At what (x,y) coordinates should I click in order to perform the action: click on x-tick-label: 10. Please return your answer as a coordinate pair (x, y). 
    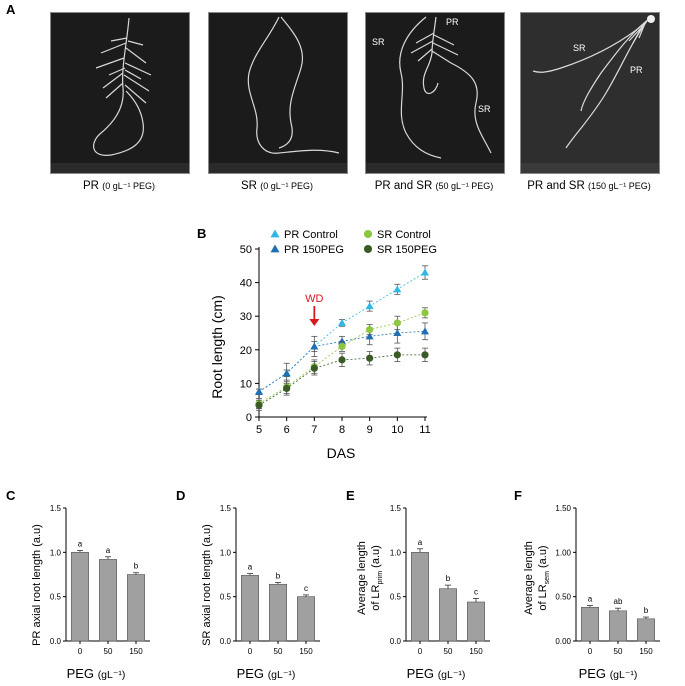
    Looking at the image, I should click on (397, 430).